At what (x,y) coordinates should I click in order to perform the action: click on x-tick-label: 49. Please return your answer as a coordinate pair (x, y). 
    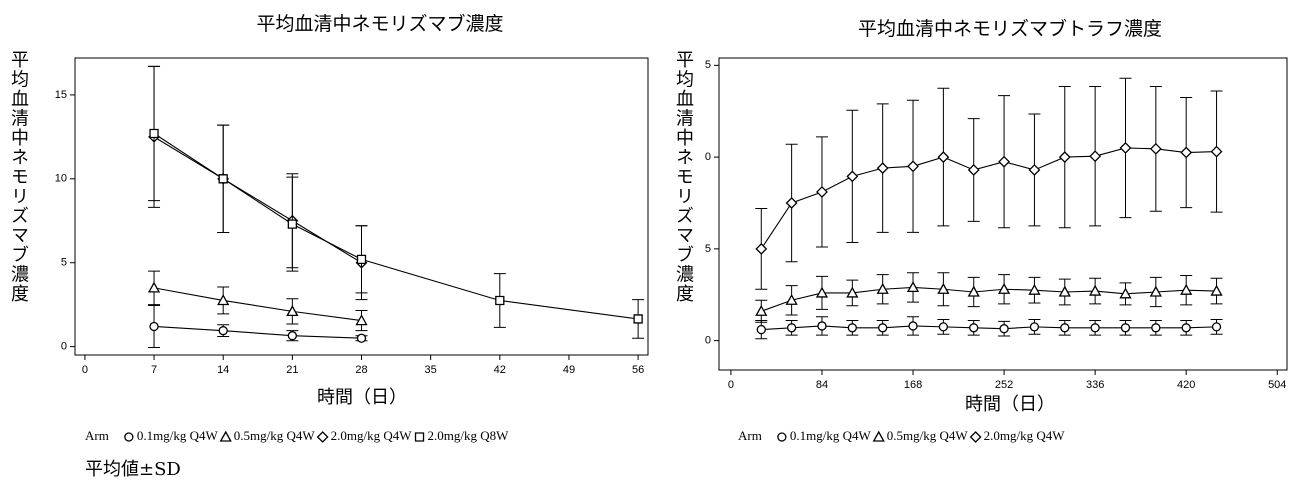
    Looking at the image, I should click on (569, 370).